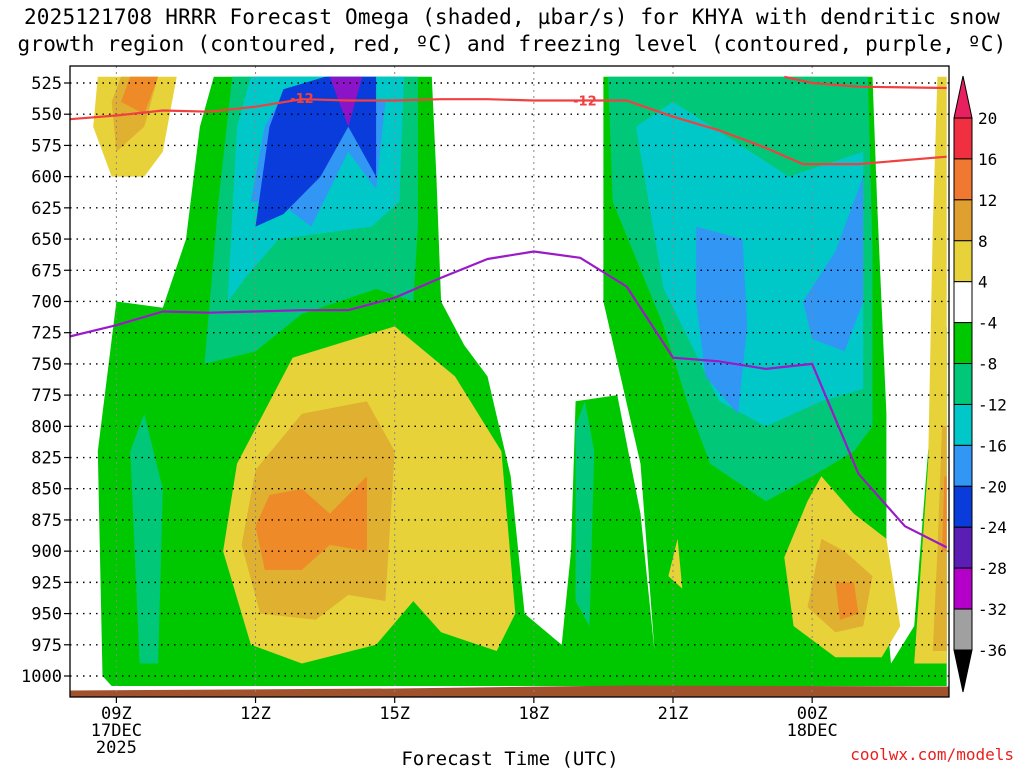 The height and width of the screenshot is (768, 1024). What do you see at coordinates (46, 521) in the screenshot?
I see `y-tick-label-875: 875` at bounding box center [46, 521].